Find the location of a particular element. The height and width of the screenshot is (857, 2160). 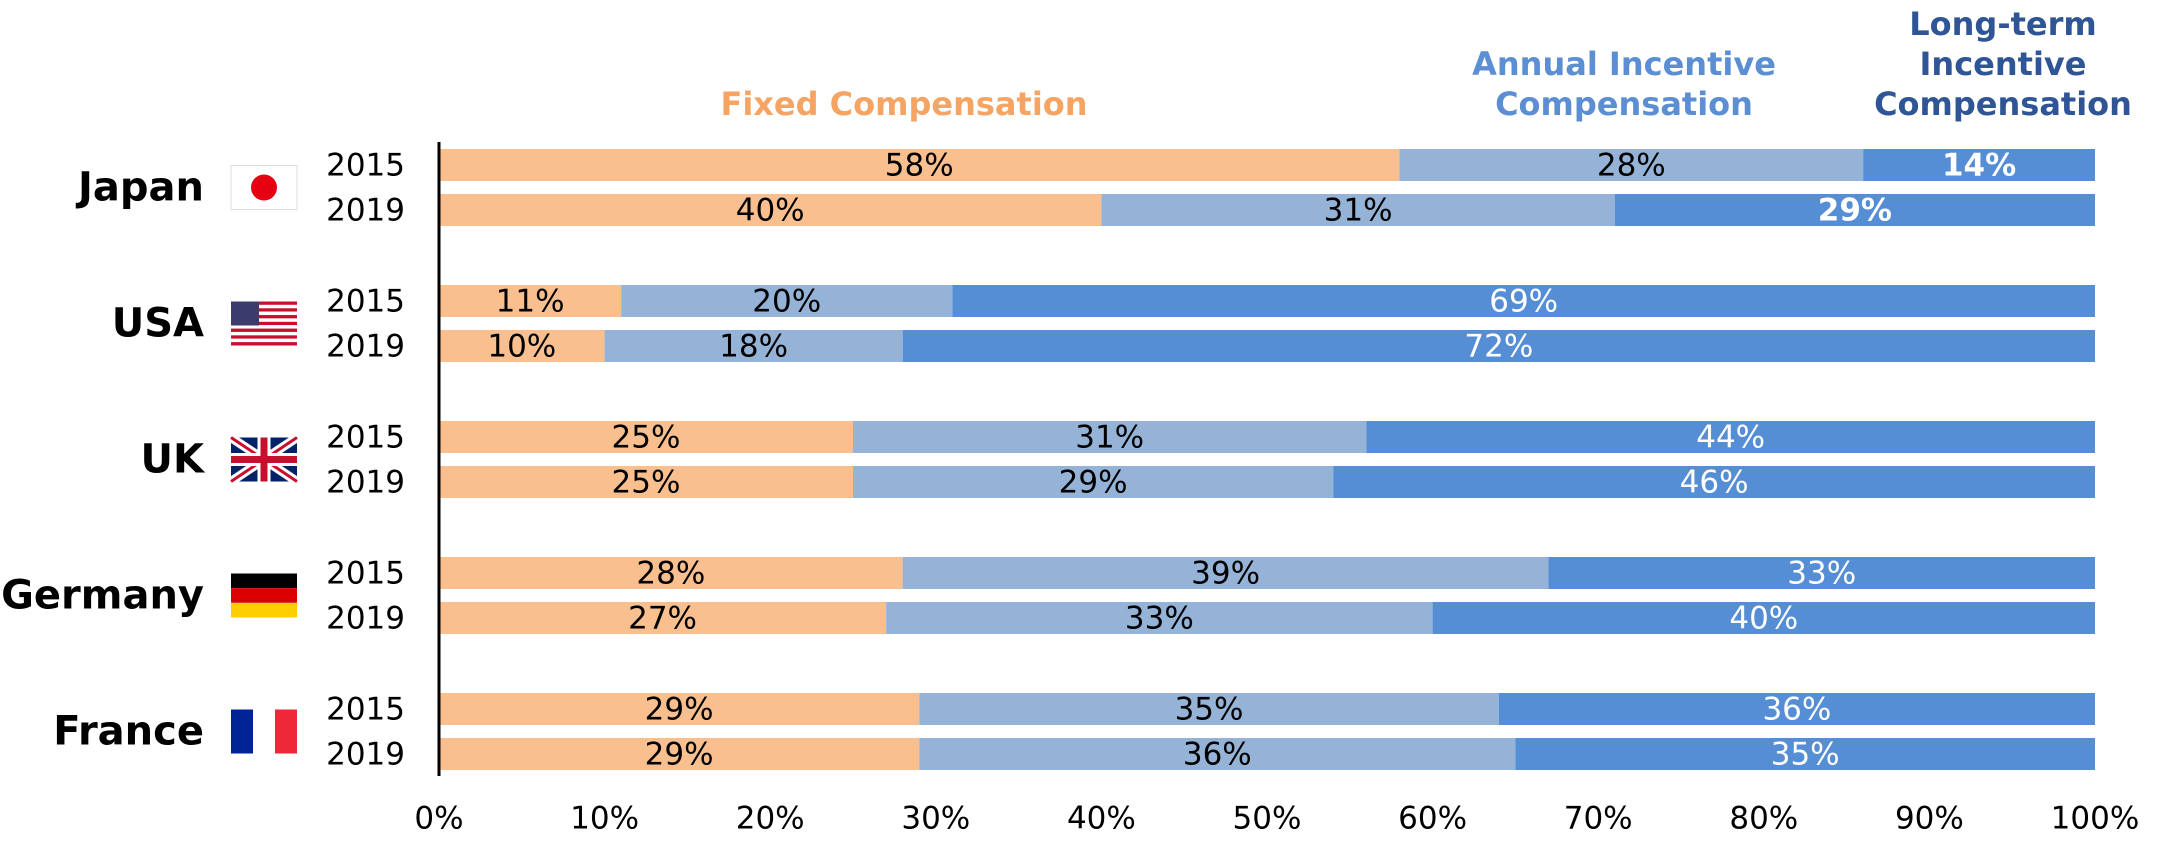

value-label: 72% is located at coordinates (1498, 347).